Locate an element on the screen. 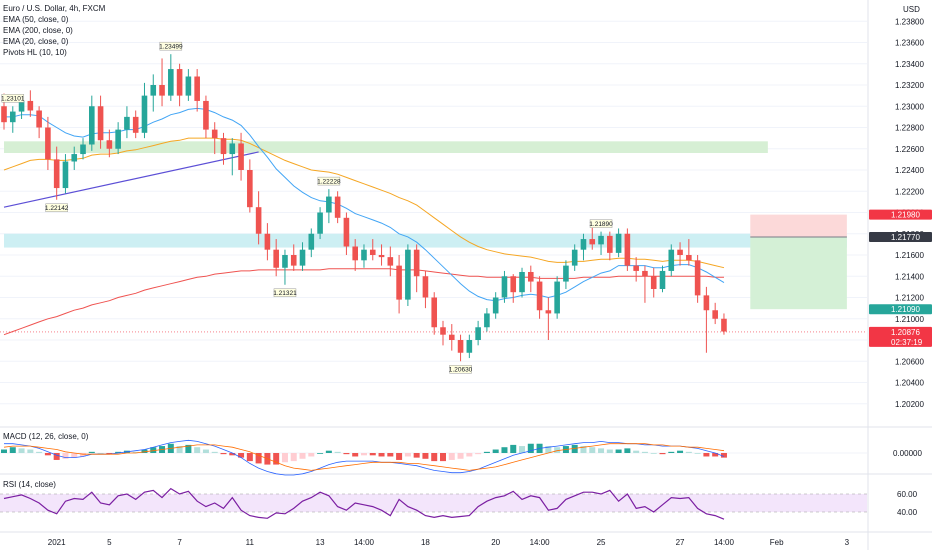 This screenshot has height=550, width=932. rsi-label: RSI (14, close) is located at coordinates (29, 484).